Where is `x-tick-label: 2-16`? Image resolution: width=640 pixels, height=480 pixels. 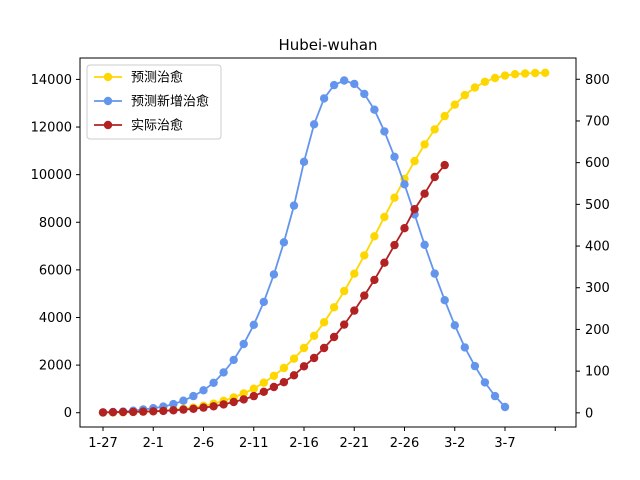
x-tick-label: 2-16 is located at coordinates (304, 443).